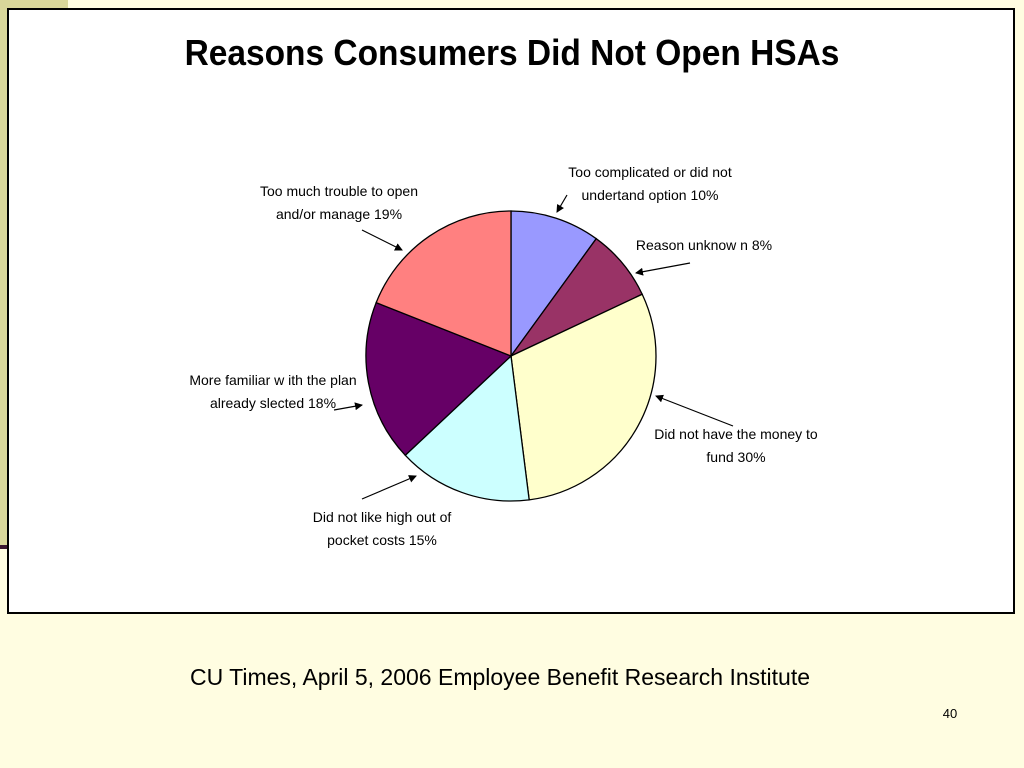  What do you see at coordinates (273, 403) in the screenshot?
I see `slice-label-line: already slected 18%` at bounding box center [273, 403].